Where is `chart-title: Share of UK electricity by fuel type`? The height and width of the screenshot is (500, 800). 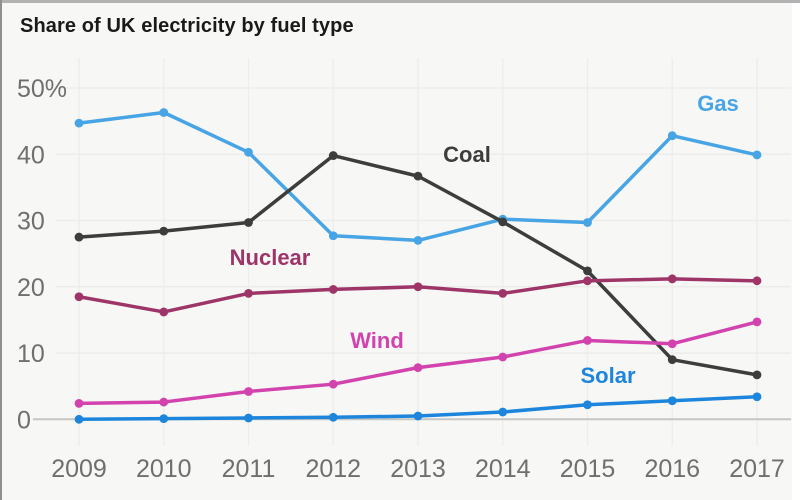
chart-title: Share of UK electricity by fuel type is located at coordinates (187, 26).